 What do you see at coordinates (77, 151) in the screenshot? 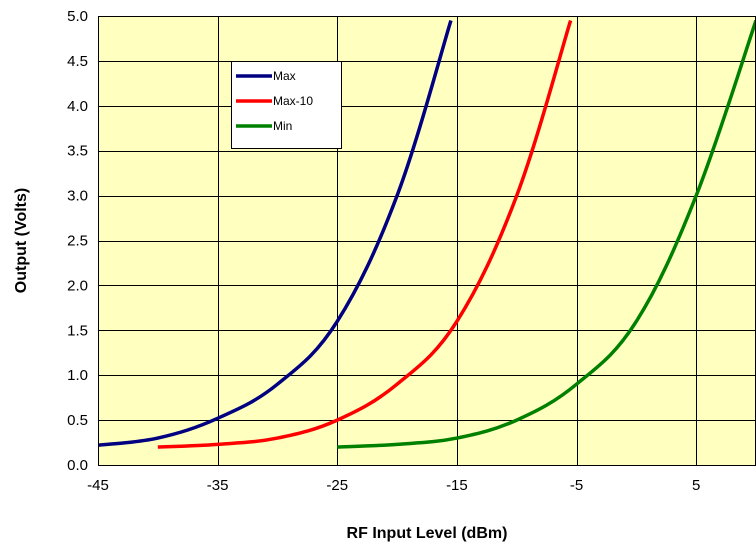
I see `y-tick-label: 3.5` at bounding box center [77, 151].